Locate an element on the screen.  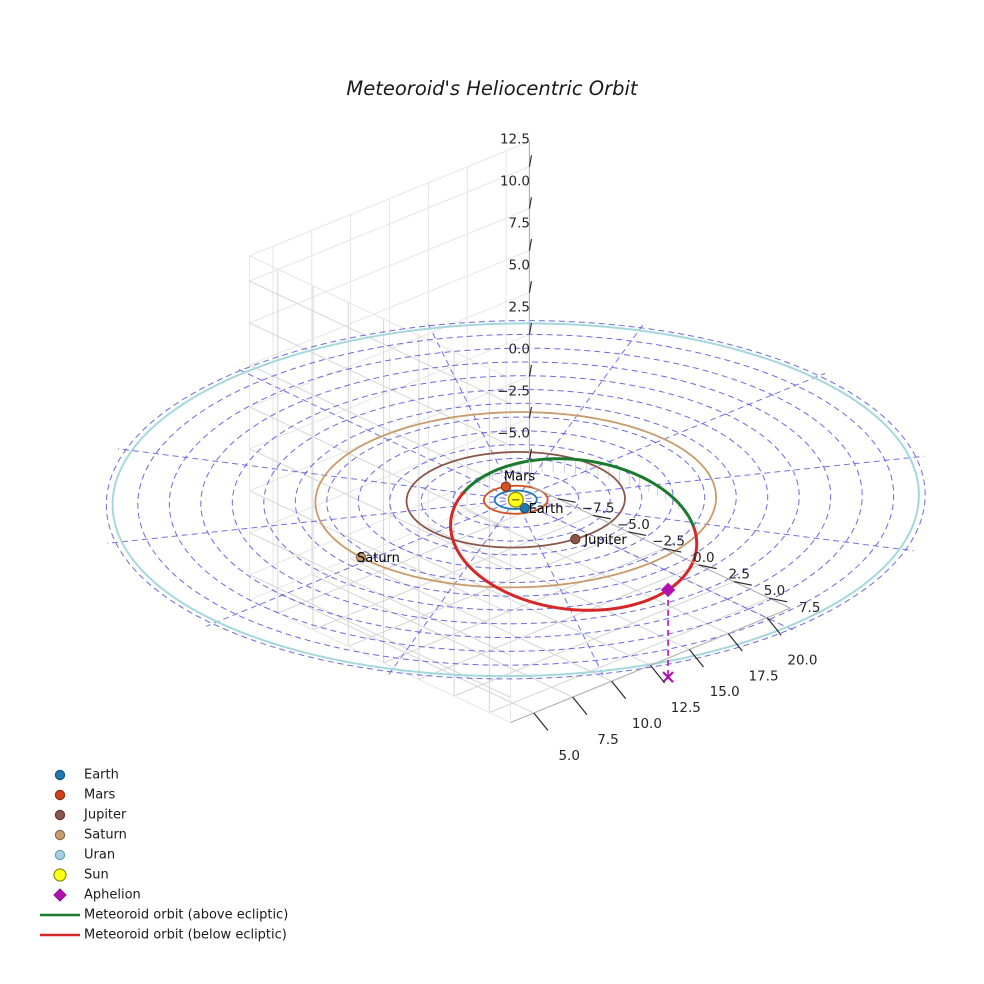
legend-item: Saturn is located at coordinates (90, 835).